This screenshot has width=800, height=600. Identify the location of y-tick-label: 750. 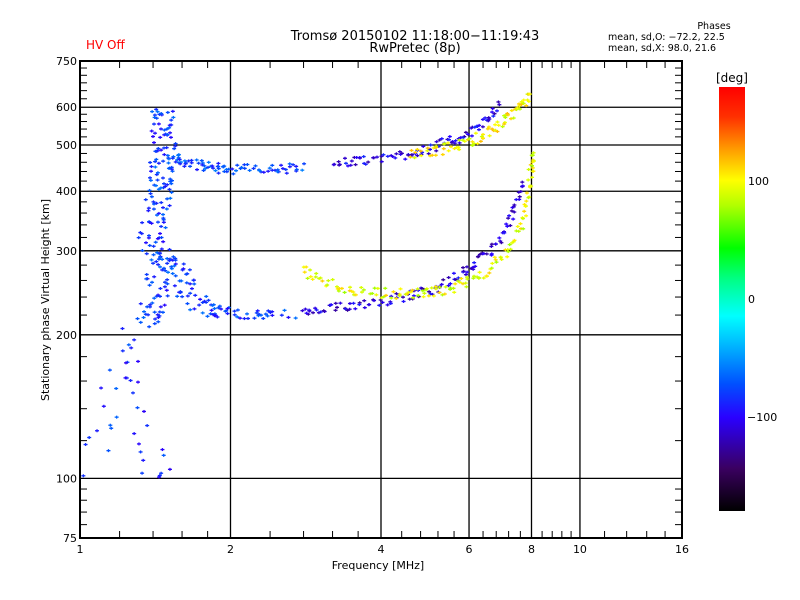
(66, 61).